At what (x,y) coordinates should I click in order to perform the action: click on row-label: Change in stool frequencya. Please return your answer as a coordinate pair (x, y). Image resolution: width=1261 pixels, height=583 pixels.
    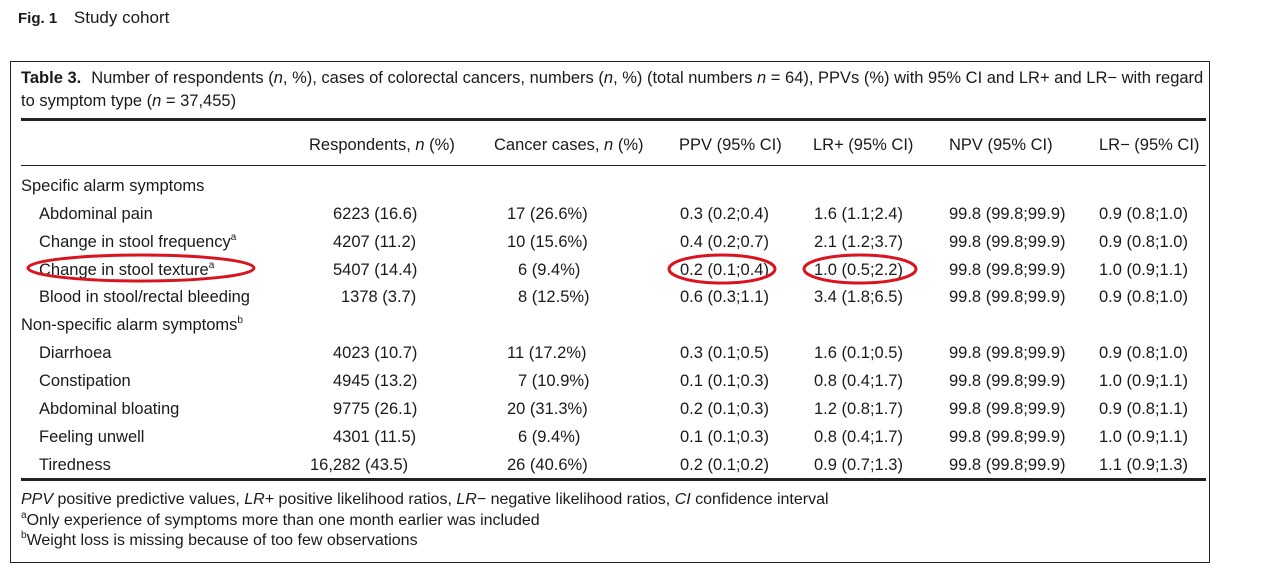
    Looking at the image, I should click on (137, 242).